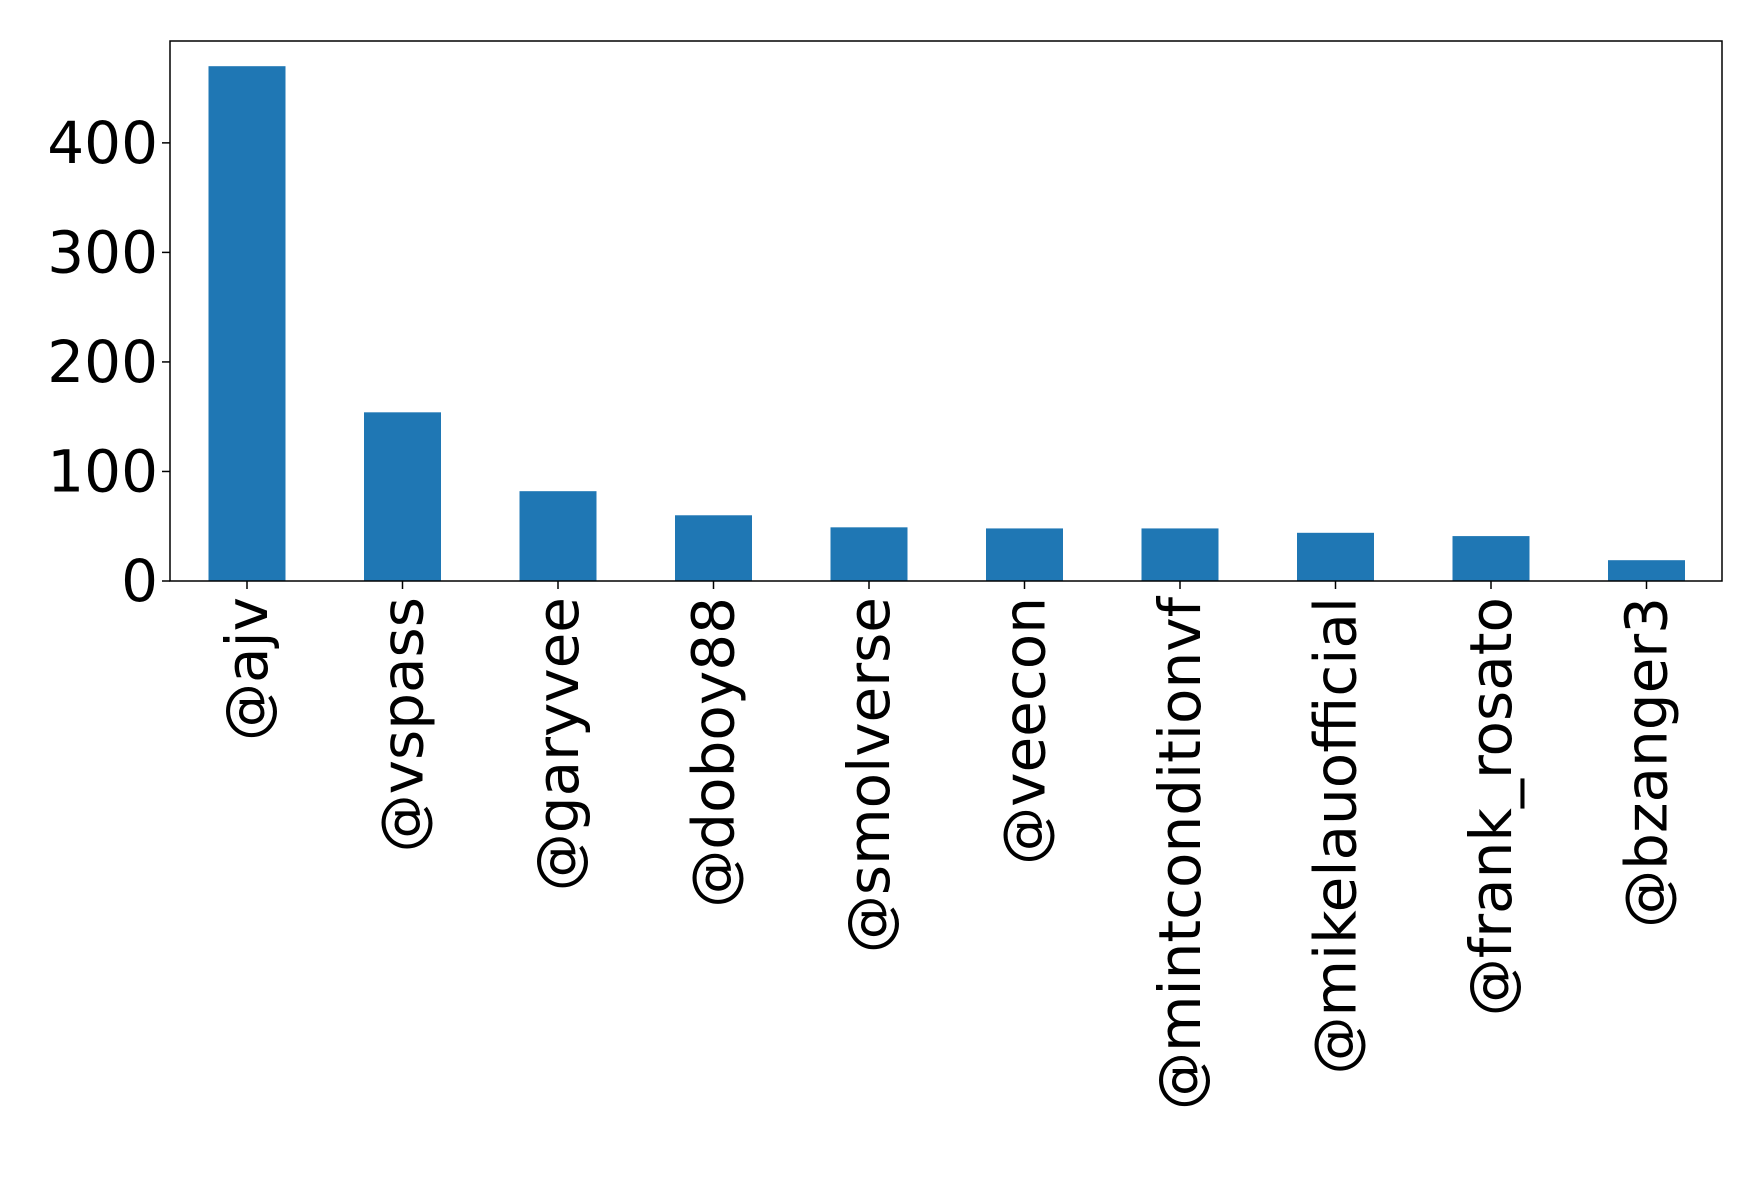 The width and height of the screenshot is (1759, 1186). I want to click on x-tick-label: @smolverse, so click(869, 775).